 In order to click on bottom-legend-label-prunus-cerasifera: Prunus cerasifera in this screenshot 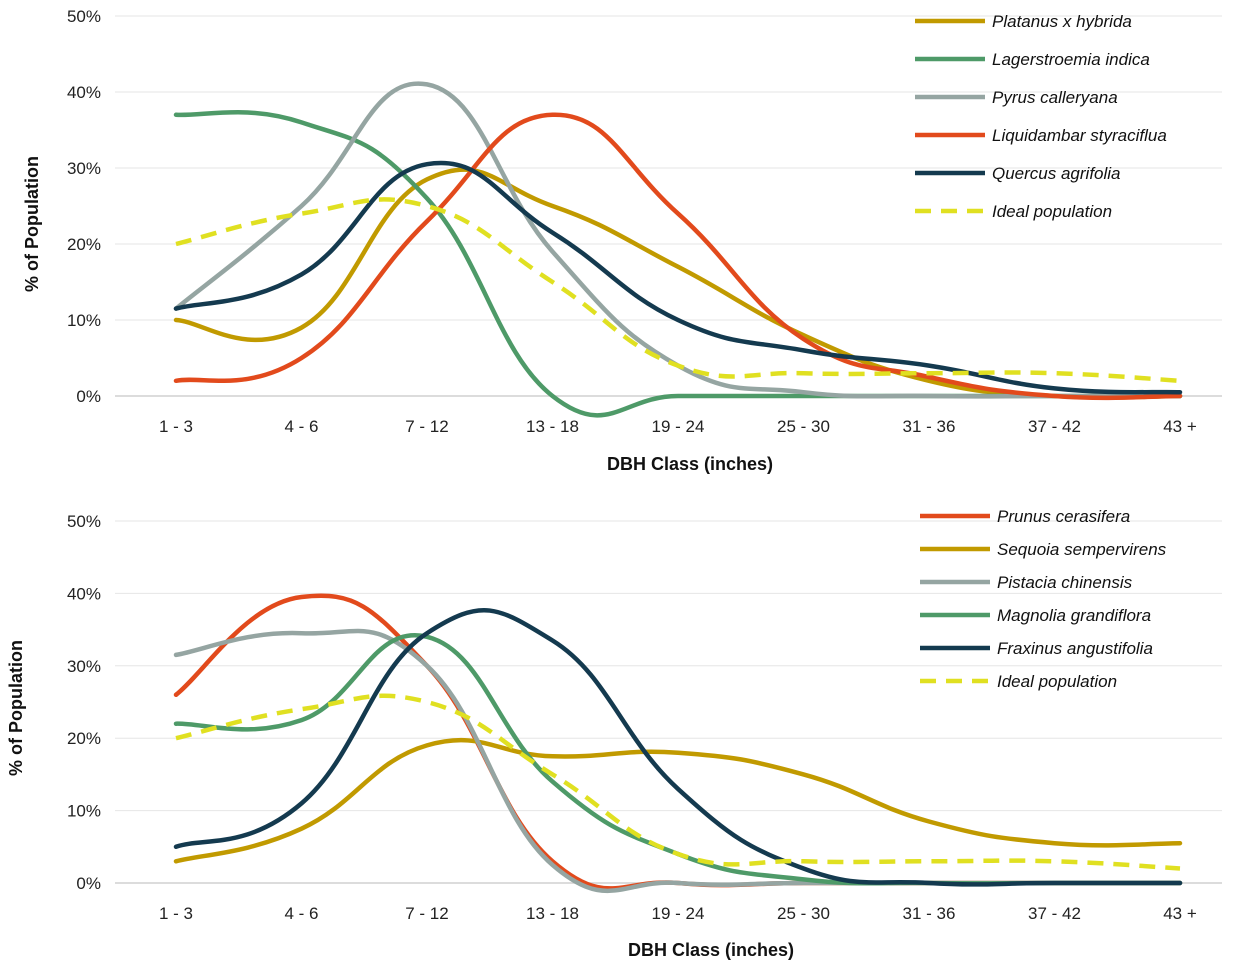, I will do `click(1063, 516)`.